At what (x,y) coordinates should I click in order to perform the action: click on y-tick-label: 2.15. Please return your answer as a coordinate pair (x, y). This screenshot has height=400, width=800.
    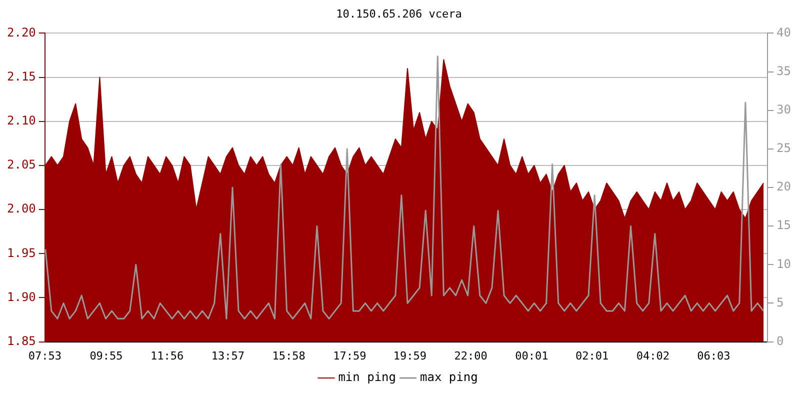
    Looking at the image, I should click on (21, 76).